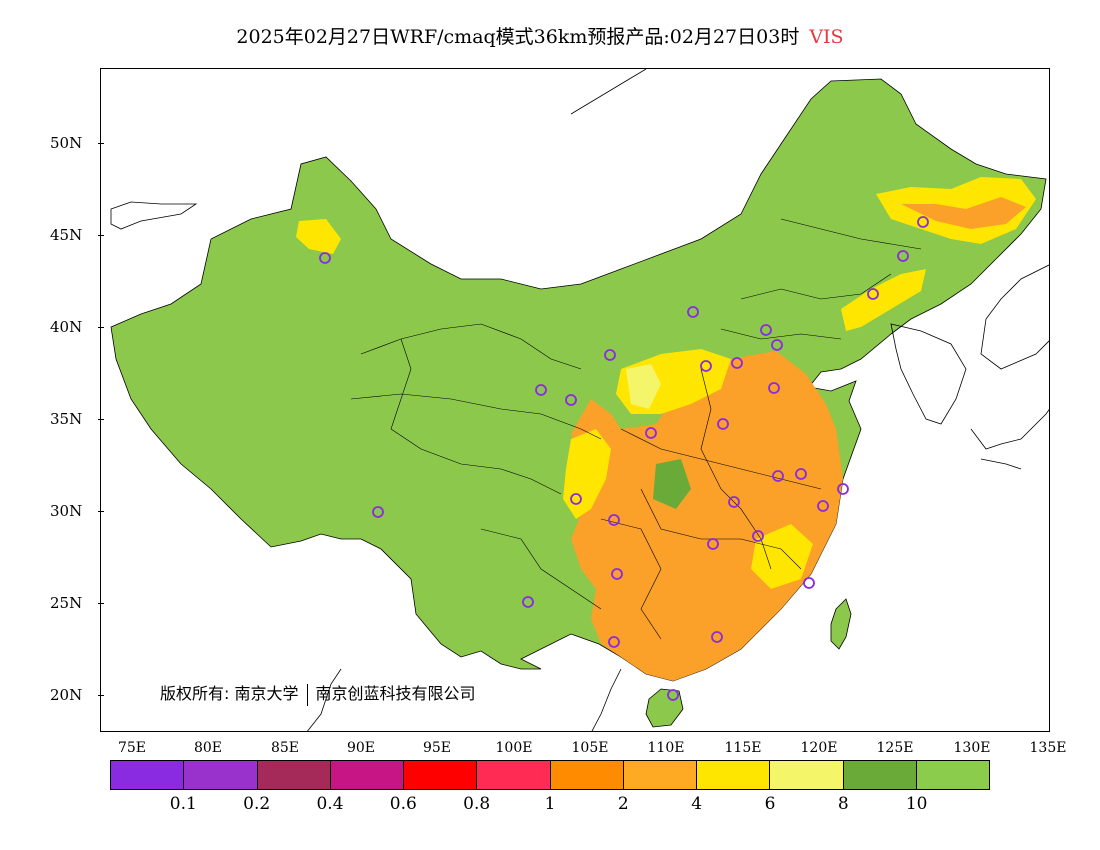 The height and width of the screenshot is (850, 1100). What do you see at coordinates (77, 235) in the screenshot?
I see `lat-label-45n: 45N` at bounding box center [77, 235].